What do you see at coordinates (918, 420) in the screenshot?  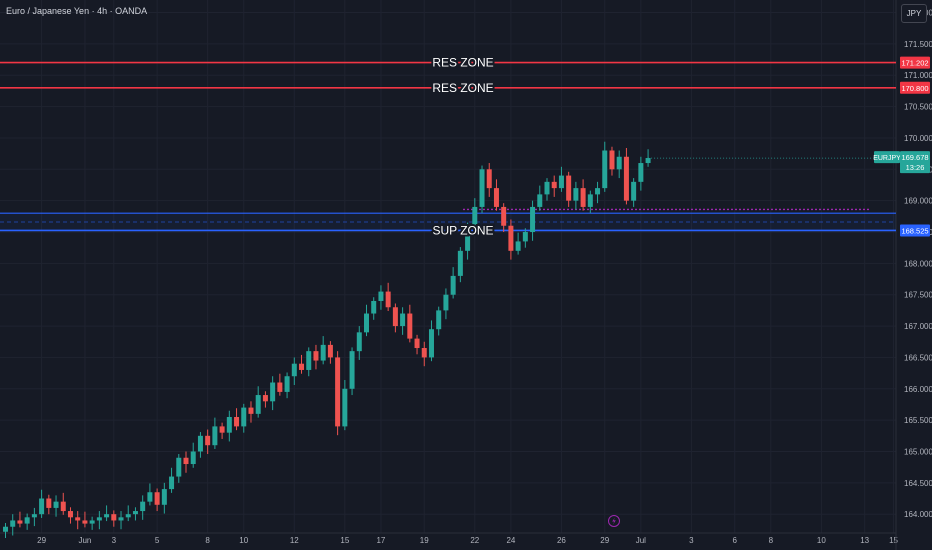 I see `y-tick-label: 165.500` at bounding box center [918, 420].